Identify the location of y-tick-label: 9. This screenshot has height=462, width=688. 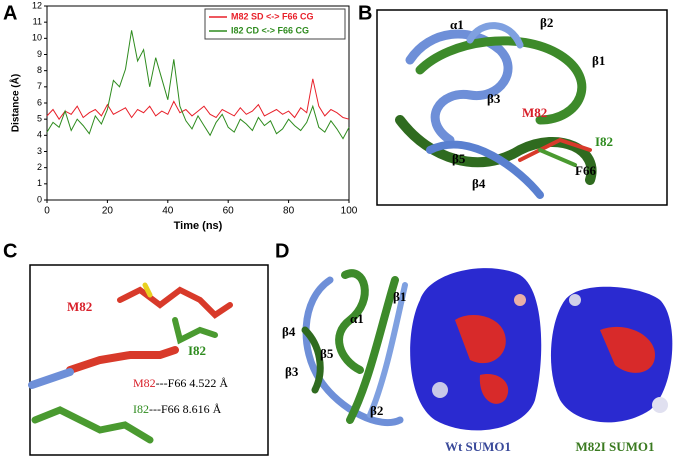
(39, 54).